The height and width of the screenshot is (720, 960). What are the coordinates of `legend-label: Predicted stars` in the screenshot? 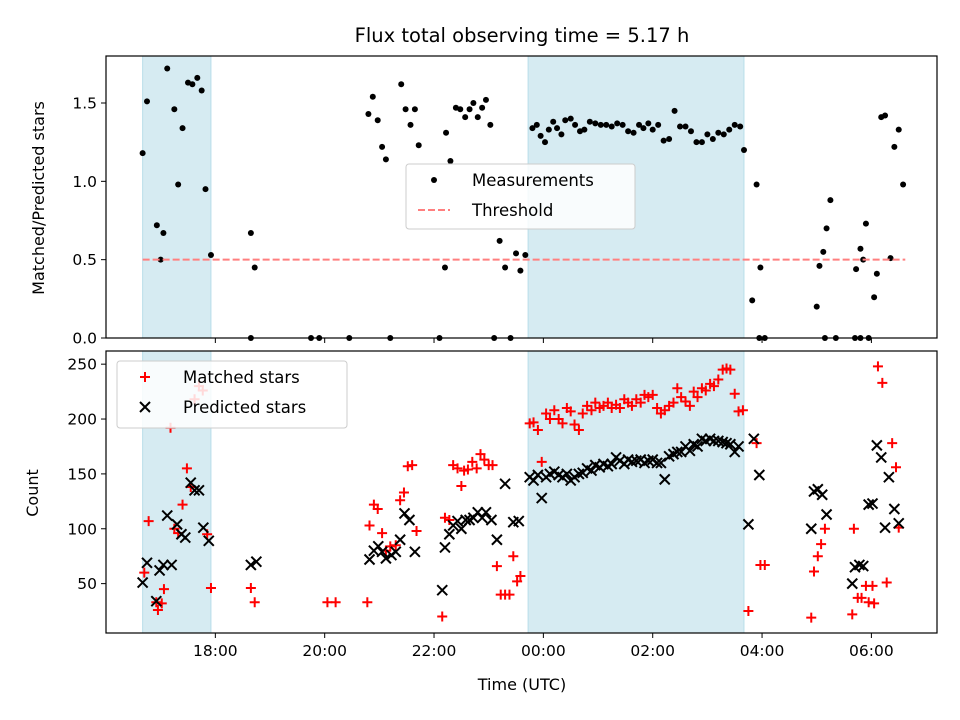 It's located at (244, 407).